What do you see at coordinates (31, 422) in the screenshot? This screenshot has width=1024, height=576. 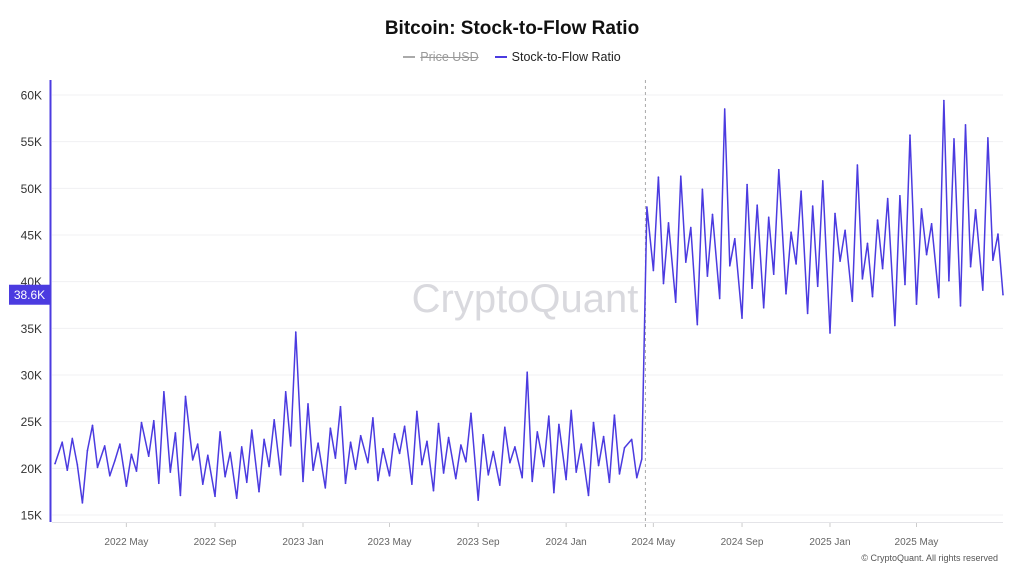 I see `y-tick-label: 25K` at bounding box center [31, 422].